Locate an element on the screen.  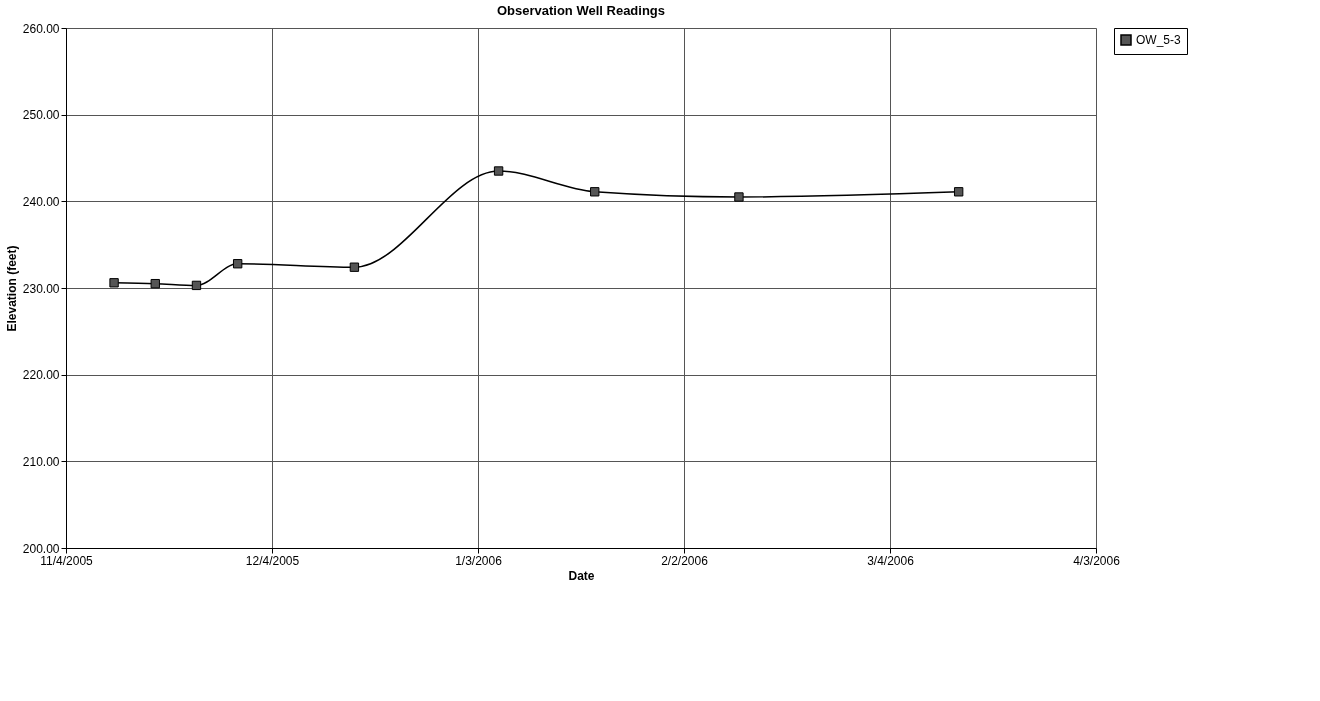
legend-label: OW_5-3 is located at coordinates (1158, 40).